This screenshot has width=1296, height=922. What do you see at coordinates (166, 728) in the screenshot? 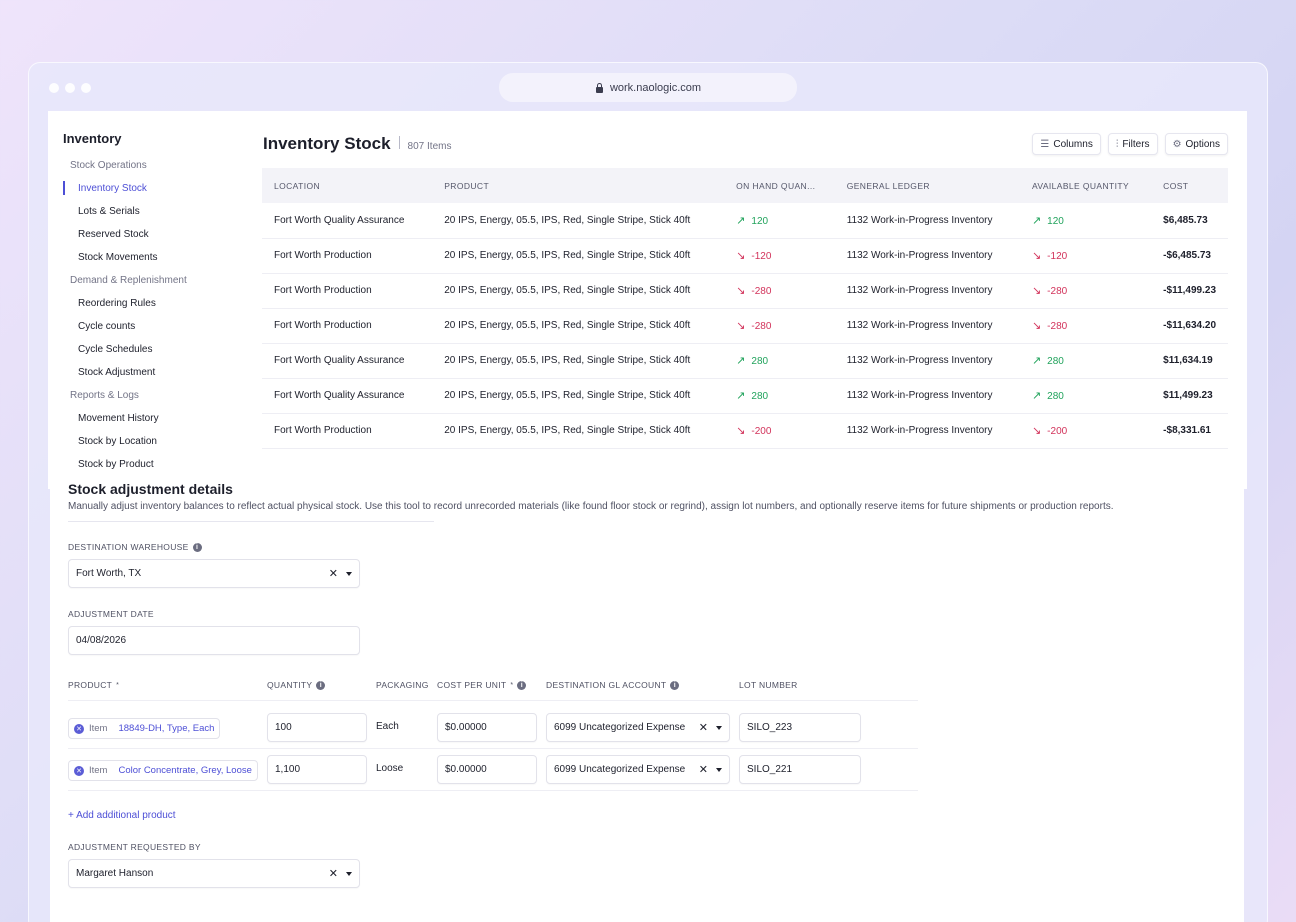
I see `product-name: 18849-DH, Type, Each` at bounding box center [166, 728].